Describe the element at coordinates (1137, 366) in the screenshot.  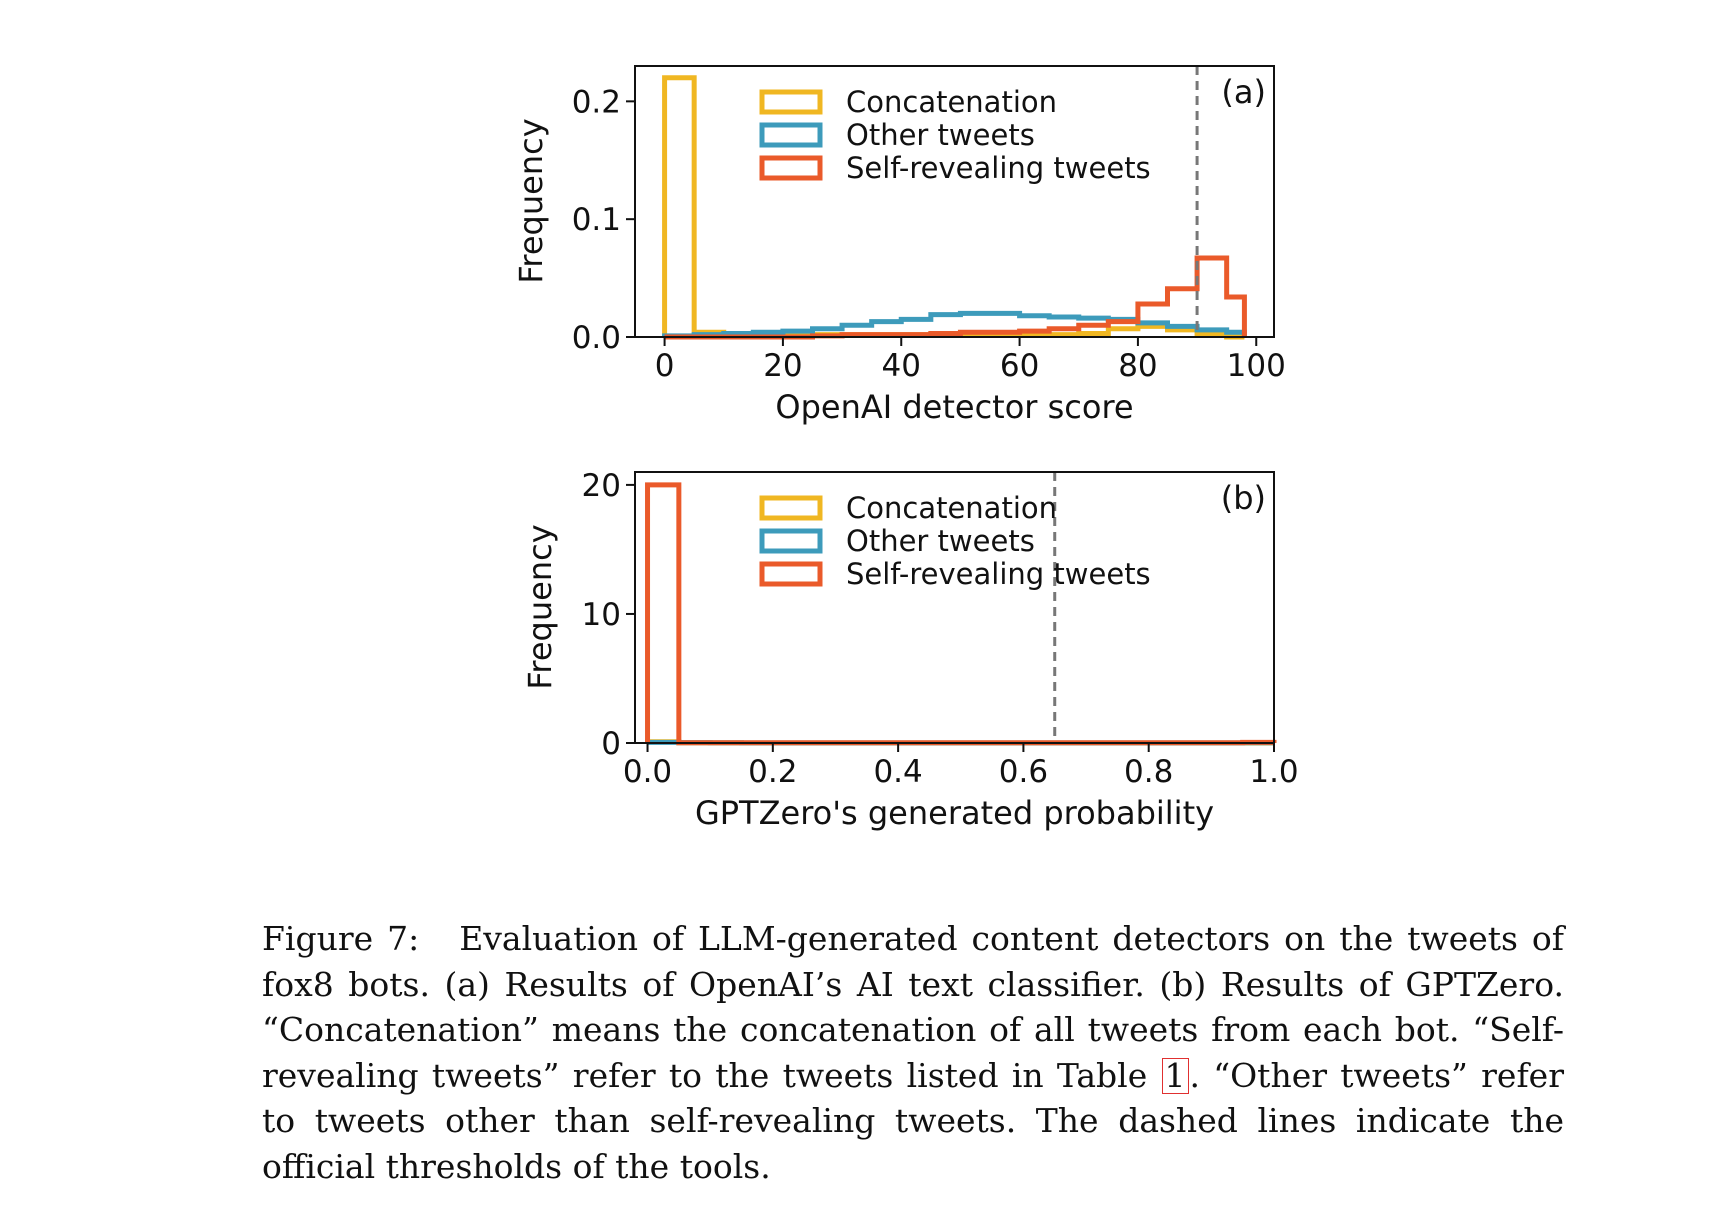
I see `x-tick-label: 80` at that location.